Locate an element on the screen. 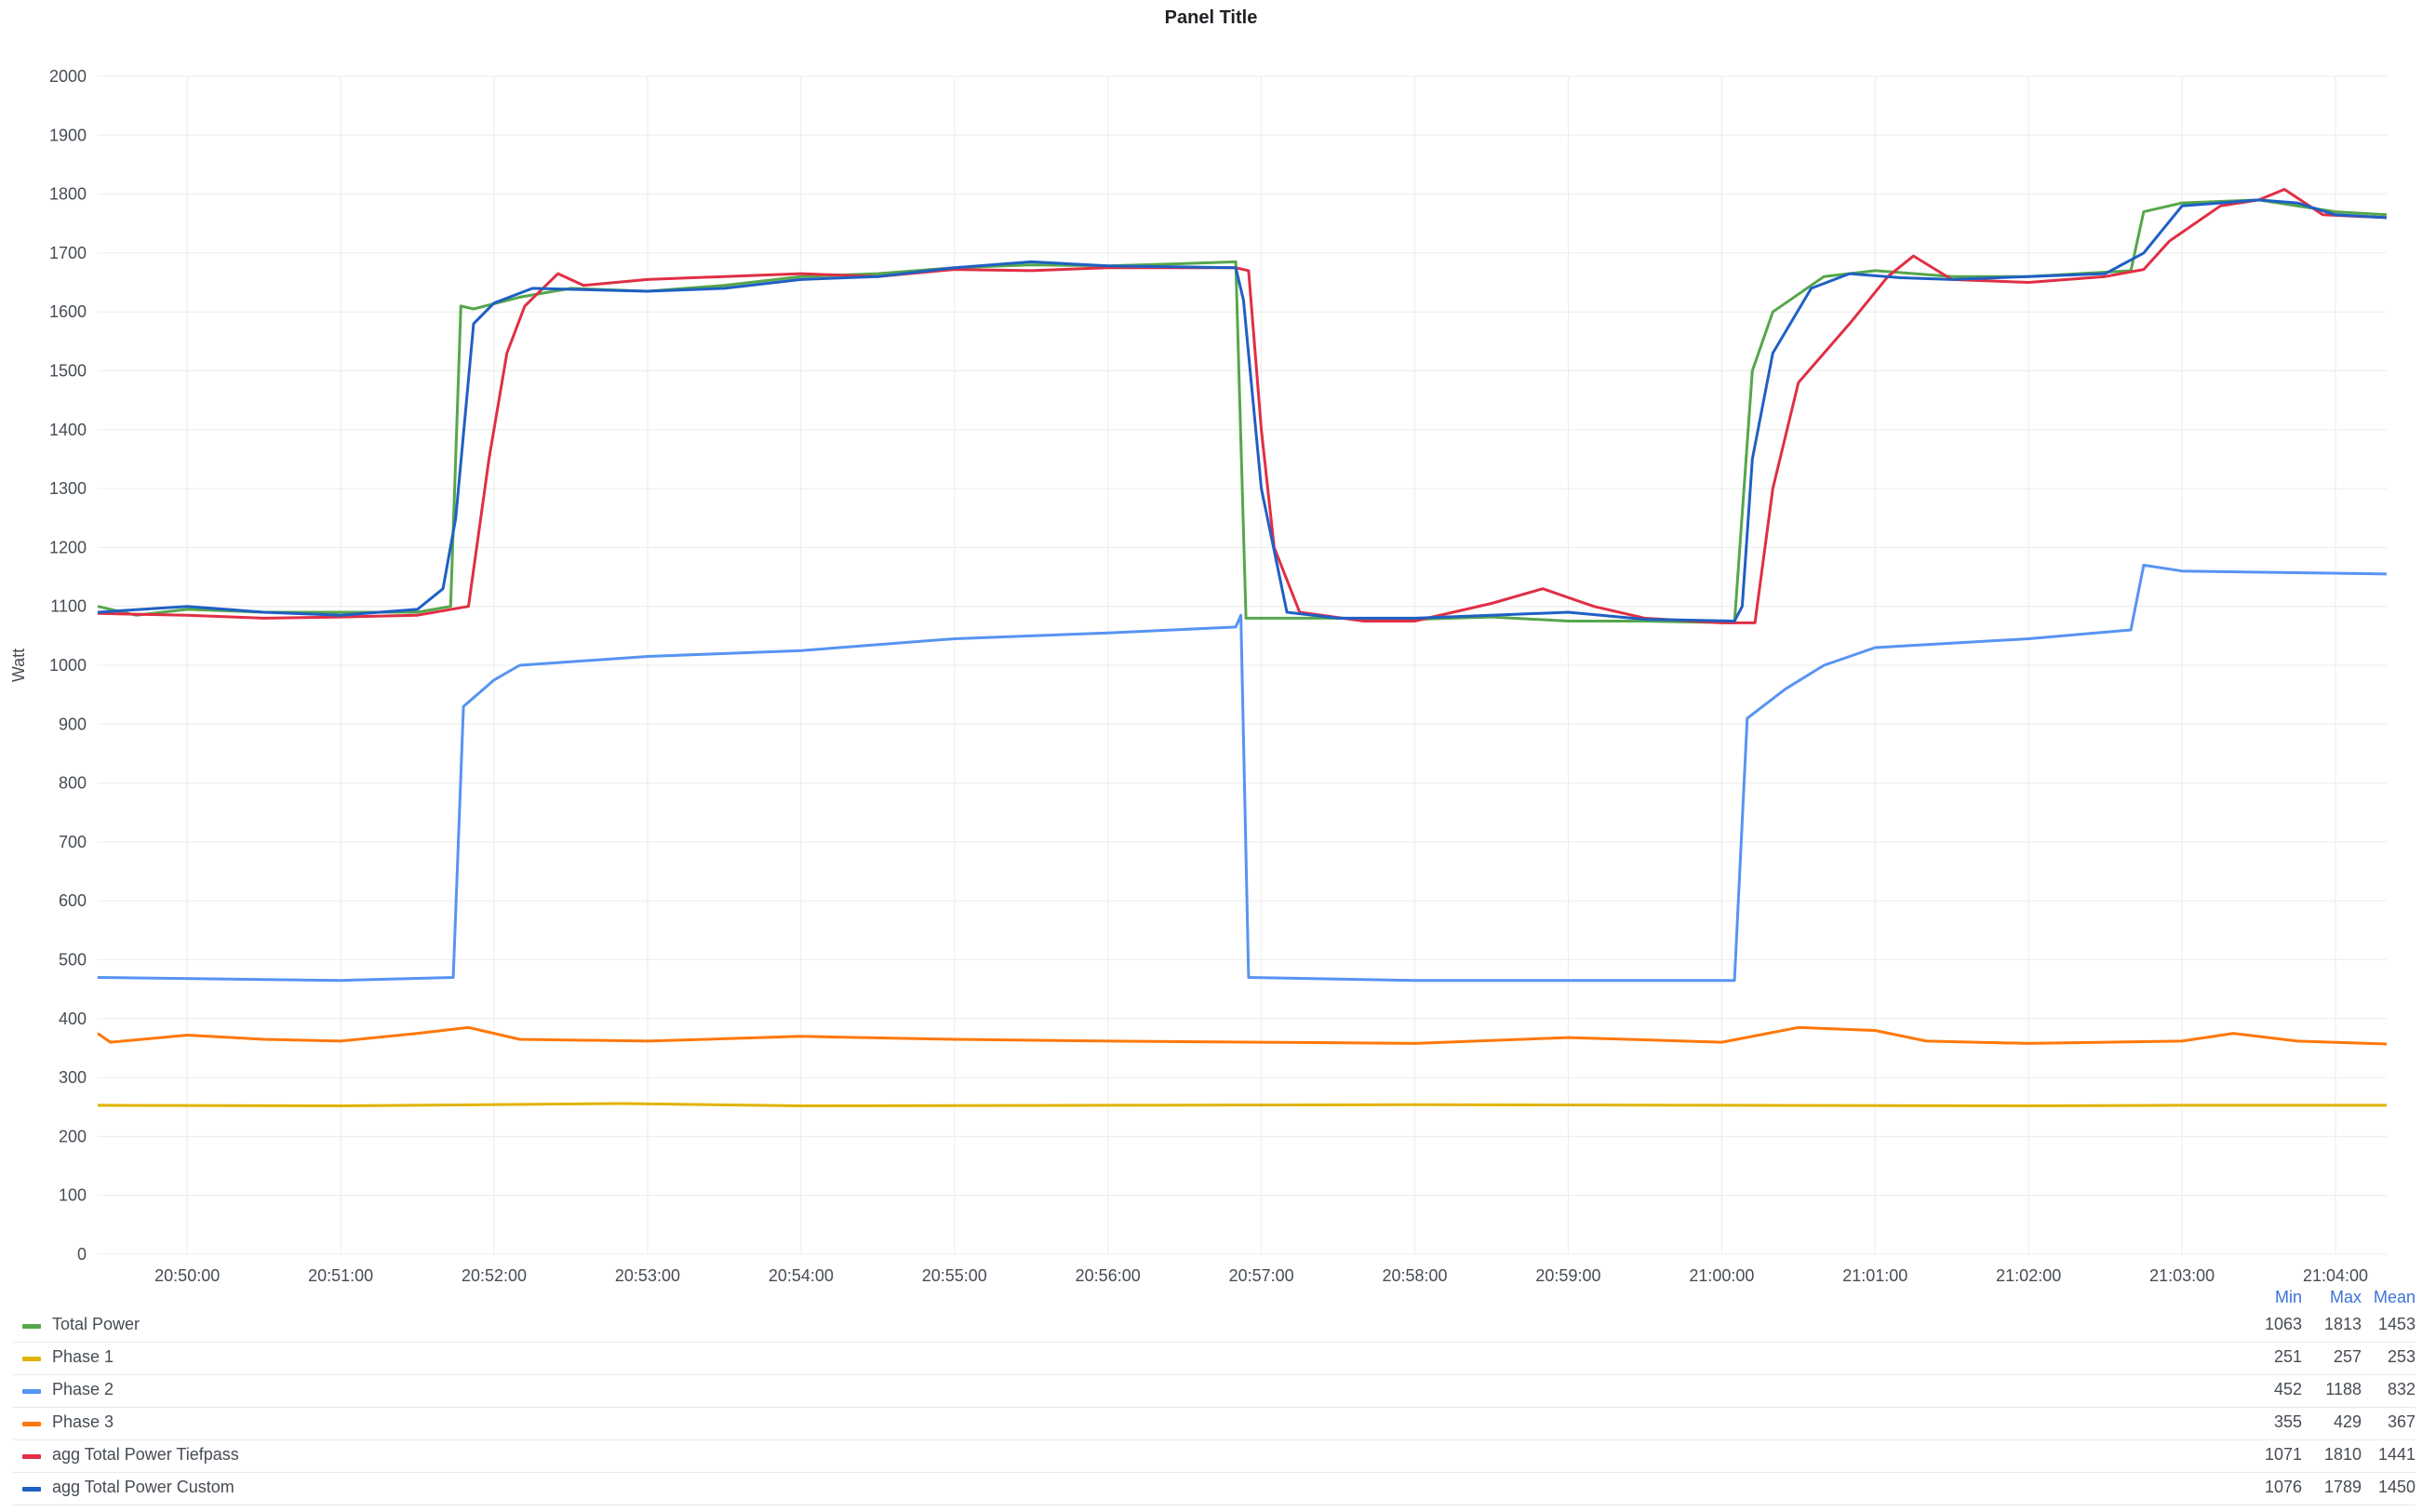 Image resolution: width=2422 pixels, height=1512 pixels. legend-series-name: Total Power is located at coordinates (96, 1324).